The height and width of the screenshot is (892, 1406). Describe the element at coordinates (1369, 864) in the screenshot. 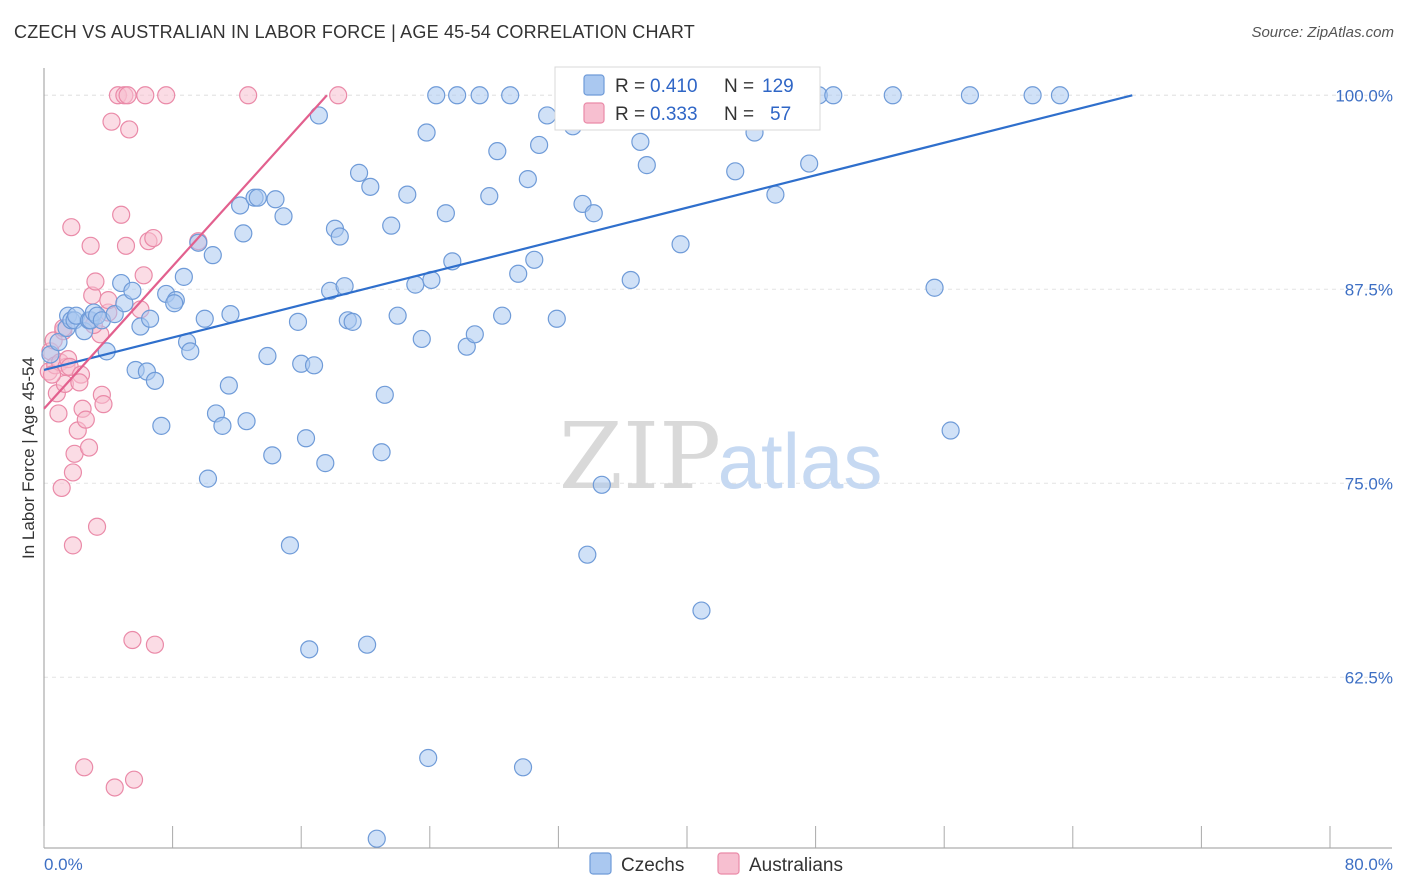

I see `x-tick-label-max: 80.0%` at that location.